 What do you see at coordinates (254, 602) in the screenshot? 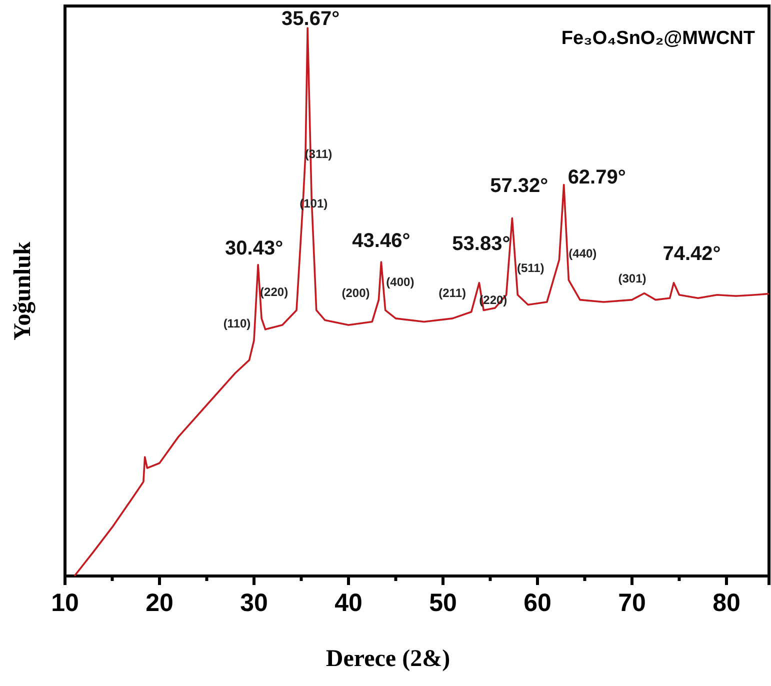
I see `x-tick-label: 30` at bounding box center [254, 602].